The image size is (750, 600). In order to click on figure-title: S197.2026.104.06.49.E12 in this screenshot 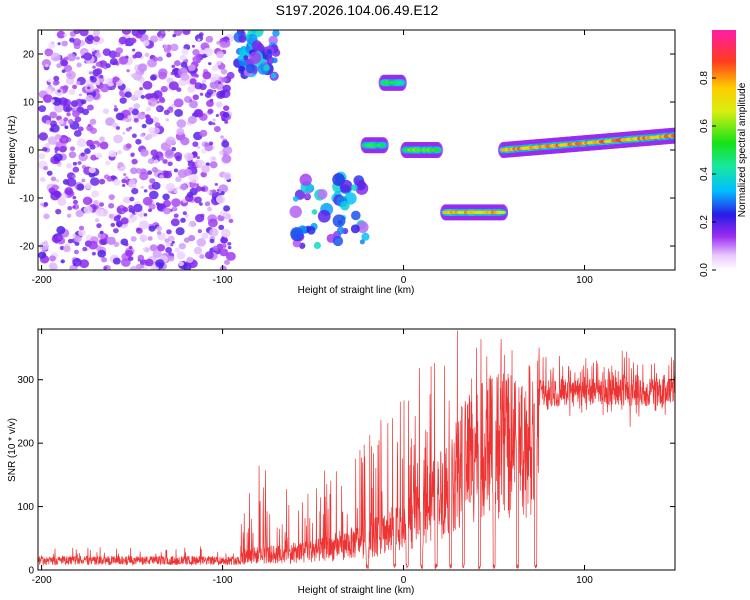, I will do `click(357, 10)`.